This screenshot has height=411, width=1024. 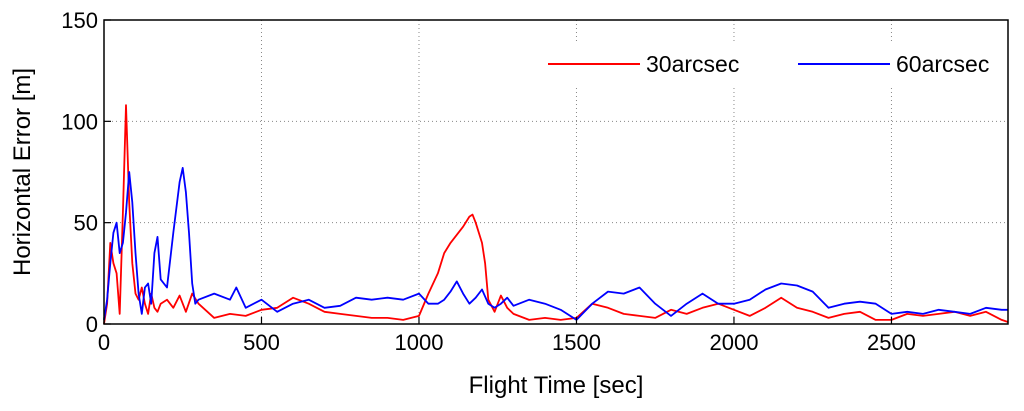 I want to click on x-tick-label: 2000, so click(x=733, y=342).